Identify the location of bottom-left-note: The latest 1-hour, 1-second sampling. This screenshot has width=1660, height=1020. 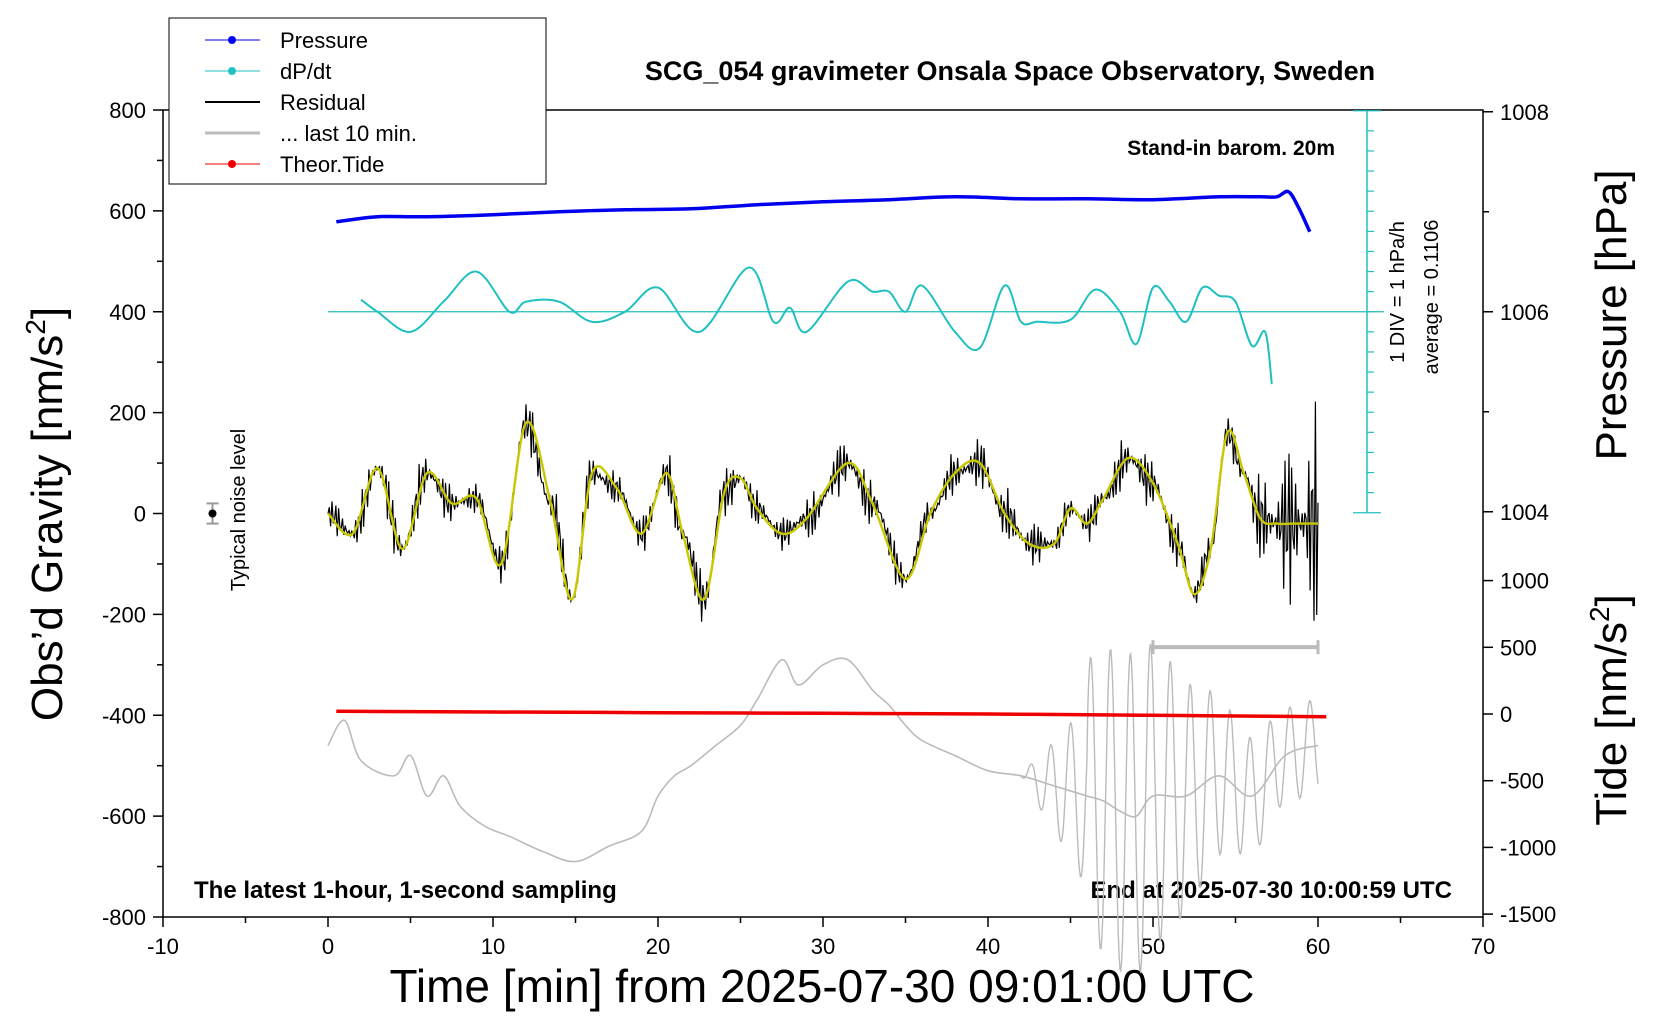
(405, 890).